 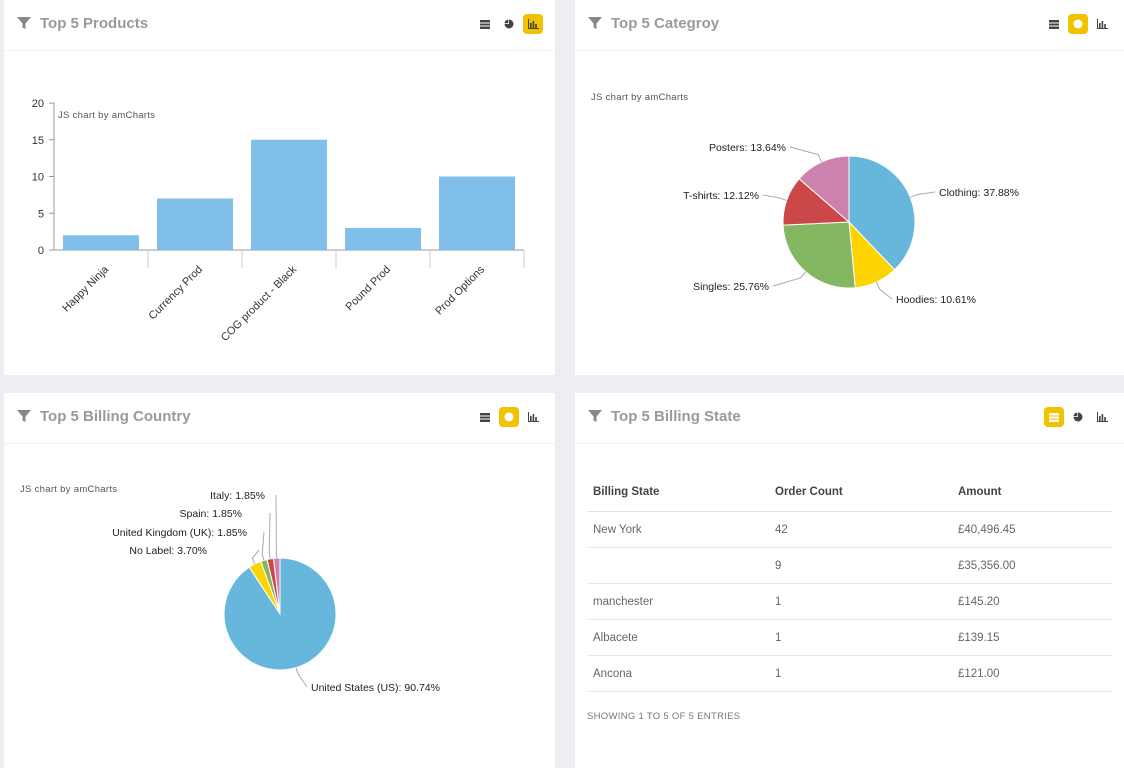 What do you see at coordinates (1032, 529) in the screenshot?
I see `table-cell: £40,496.45` at bounding box center [1032, 529].